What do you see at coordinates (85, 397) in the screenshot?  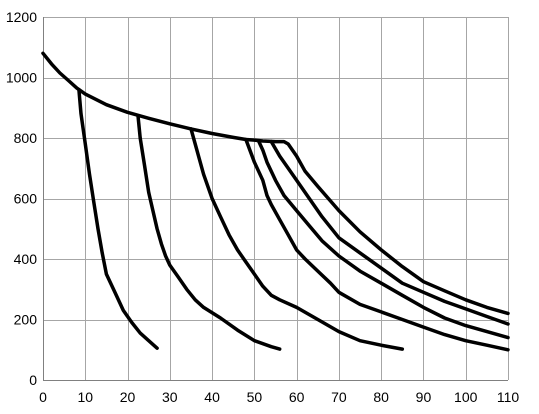 I see `x-tick-label: 10` at bounding box center [85, 397].